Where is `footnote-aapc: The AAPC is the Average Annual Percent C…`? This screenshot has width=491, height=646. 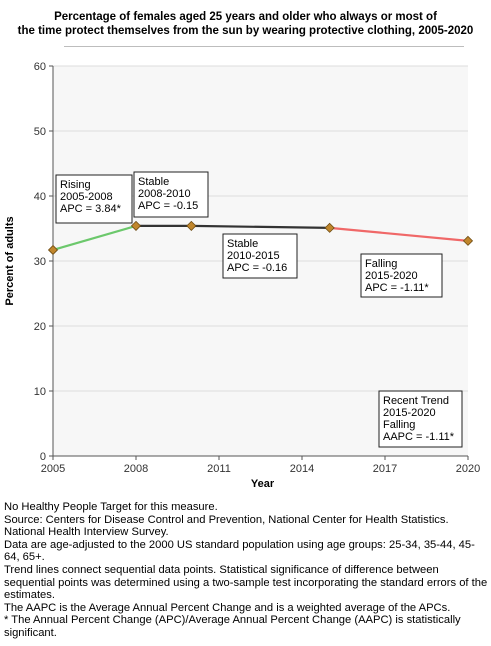
footnote-aapc: The AAPC is the Average Annual Percent C… is located at coordinates (227, 607).